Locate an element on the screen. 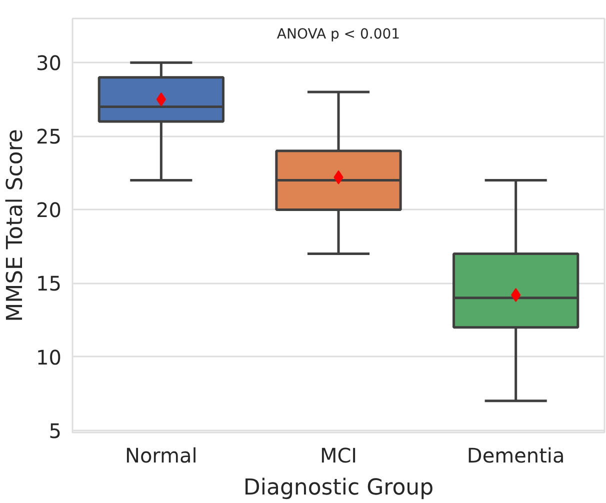 This screenshot has width=606, height=503. y-tick-label: 5 is located at coordinates (55, 430).